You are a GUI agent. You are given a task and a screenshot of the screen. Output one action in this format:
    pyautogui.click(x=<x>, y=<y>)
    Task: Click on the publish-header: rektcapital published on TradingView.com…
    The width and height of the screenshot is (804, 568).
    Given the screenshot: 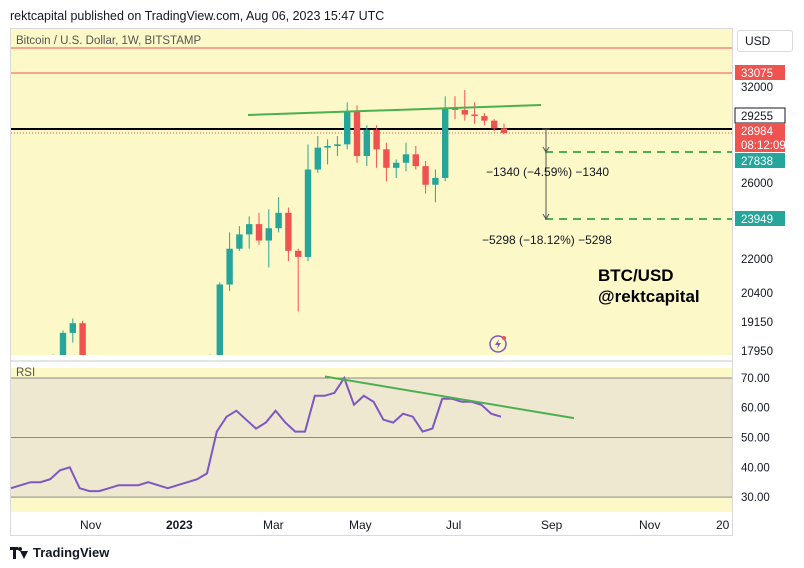 What is the action you would take?
    pyautogui.click(x=197, y=16)
    